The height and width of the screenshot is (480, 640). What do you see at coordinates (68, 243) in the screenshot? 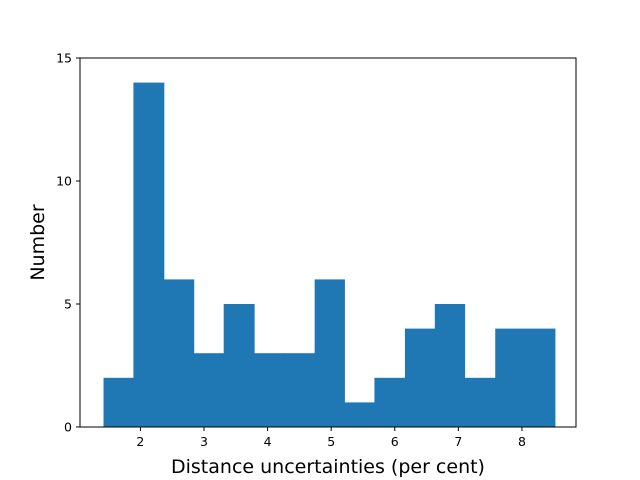
I see `y-axis-ticks: 0 5 10 15` at bounding box center [68, 243].